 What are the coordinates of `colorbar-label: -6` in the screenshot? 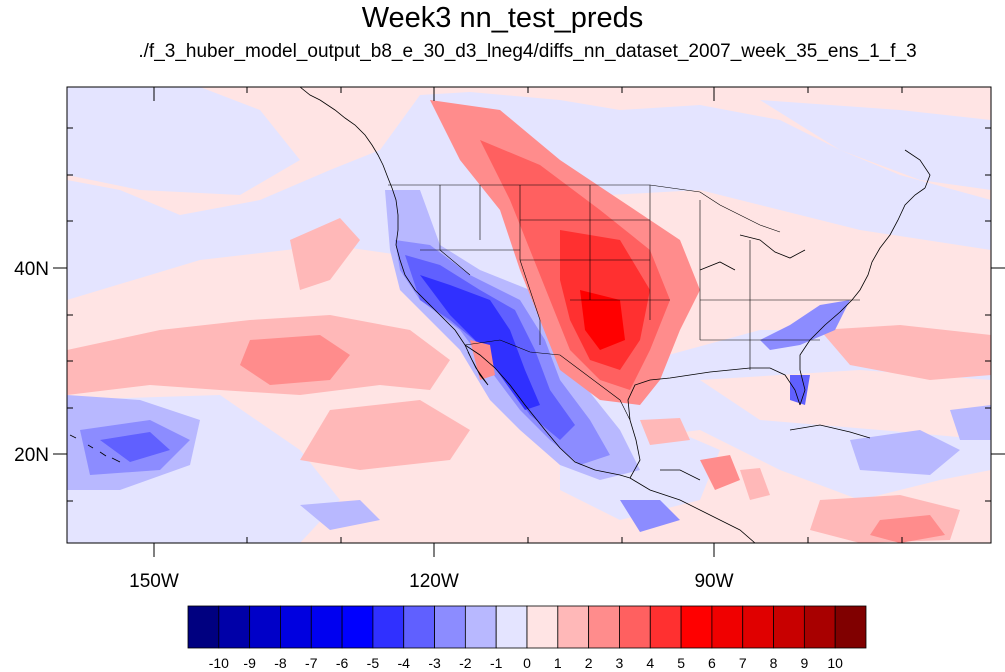 It's located at (342, 663).